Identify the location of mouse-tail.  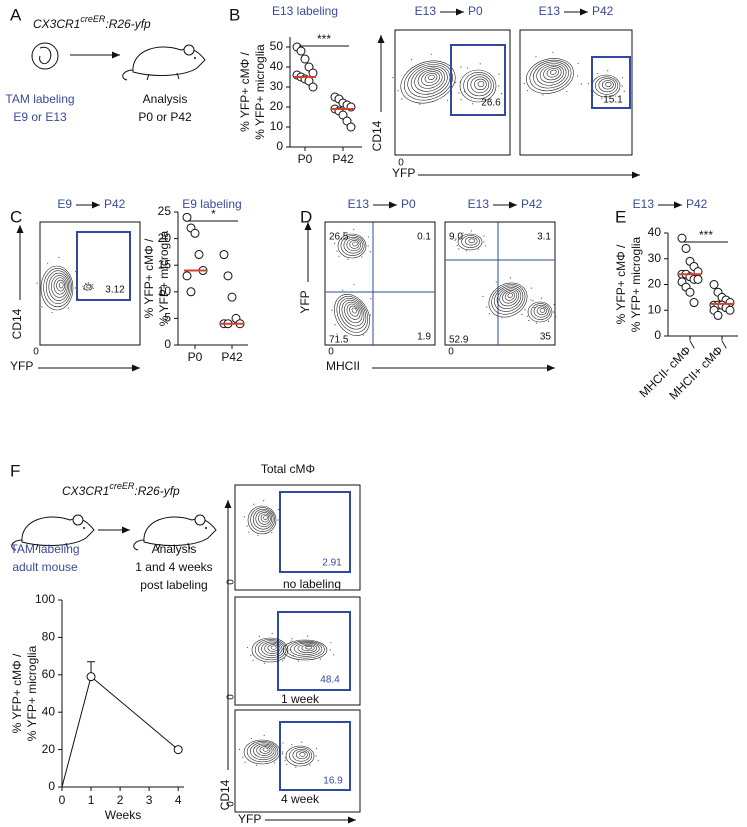
(17, 545).